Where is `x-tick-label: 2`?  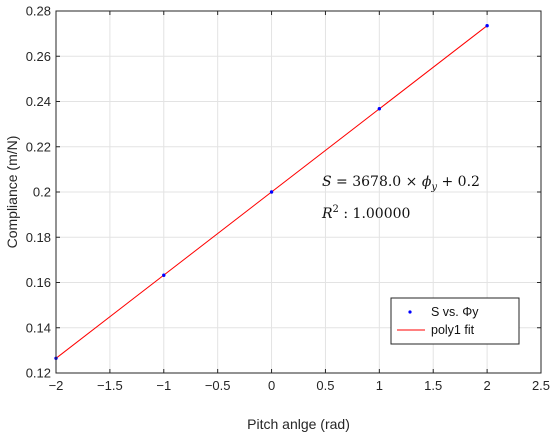
x-tick-label: 2 is located at coordinates (486, 385).